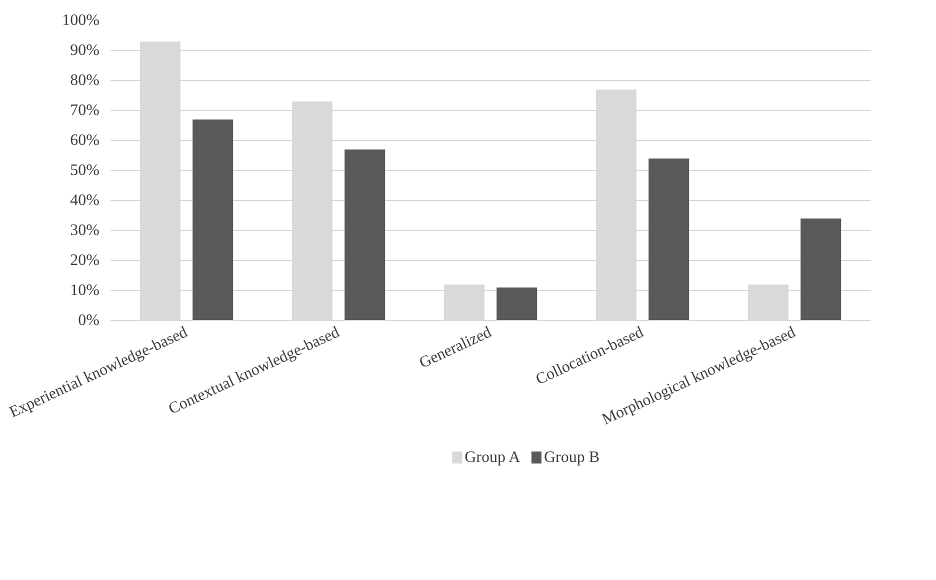  I want to click on legend-label: Group A, so click(492, 457).